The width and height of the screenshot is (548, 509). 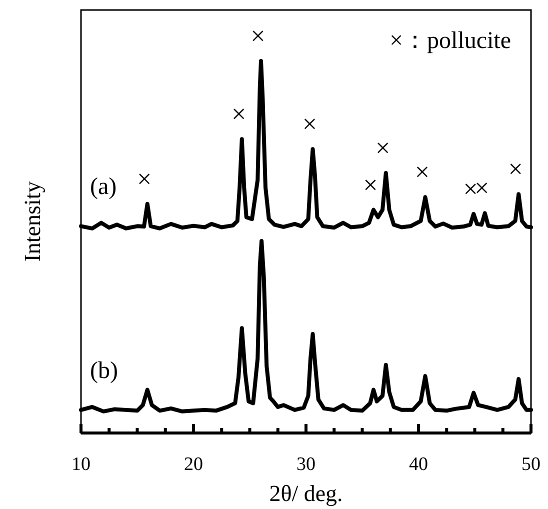 I want to click on series-label: (b), so click(x=104, y=371).